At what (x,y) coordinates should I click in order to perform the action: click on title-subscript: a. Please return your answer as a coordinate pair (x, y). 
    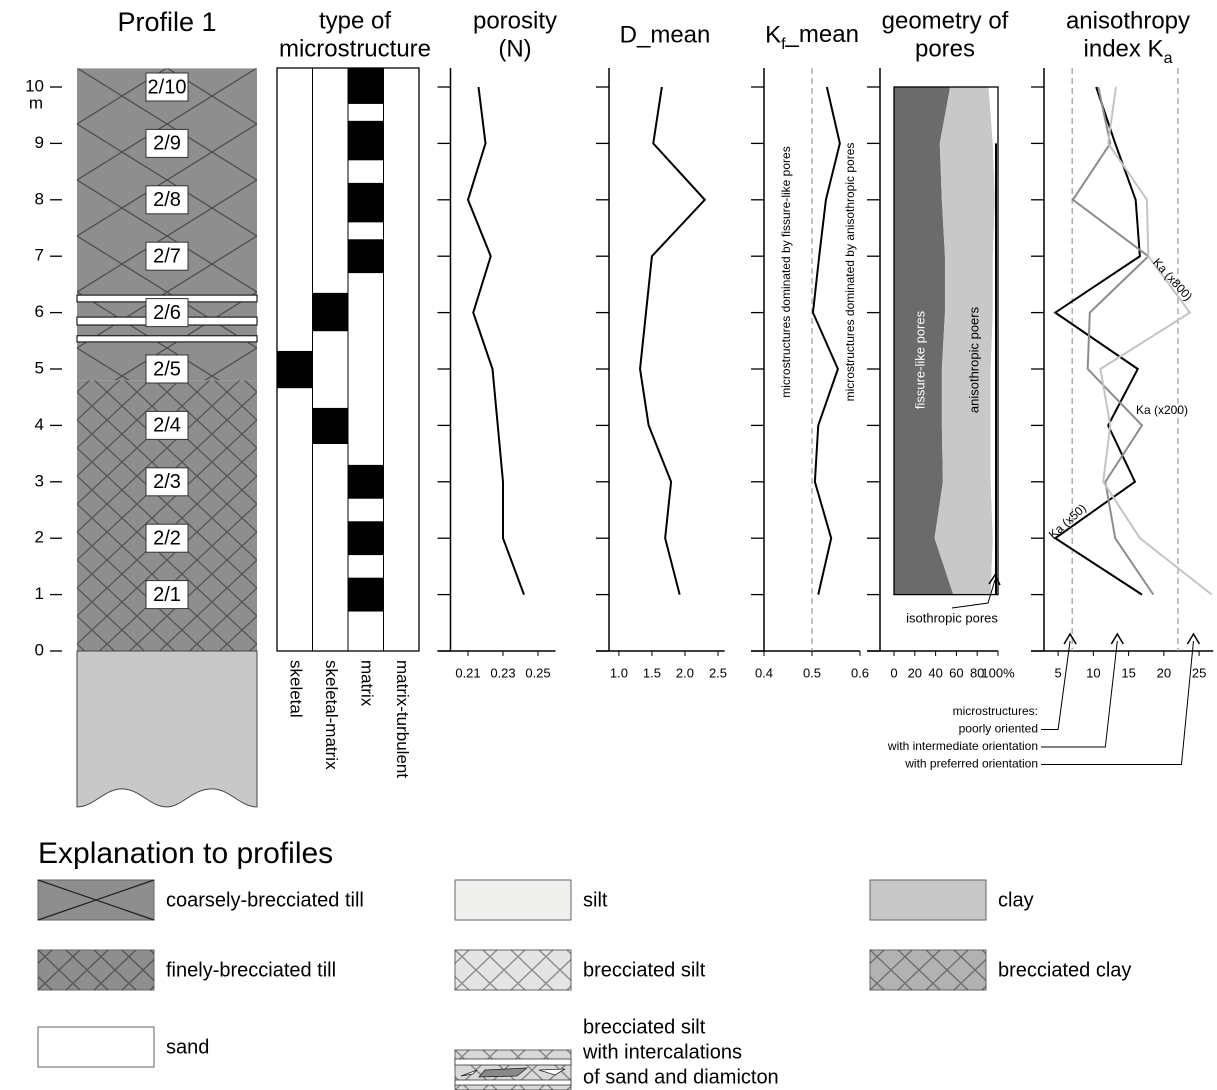
    Looking at the image, I should click on (1168, 58).